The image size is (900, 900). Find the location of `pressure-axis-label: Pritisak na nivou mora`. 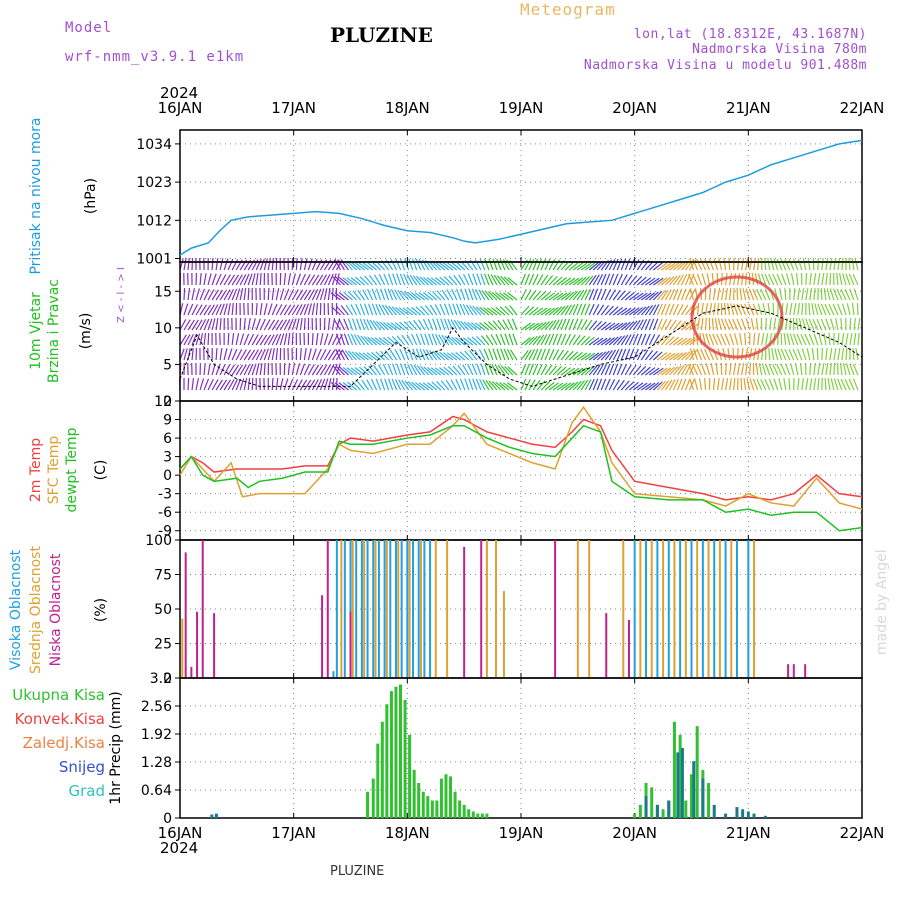

pressure-axis-label: Pritisak na nivou mora is located at coordinates (36, 195).